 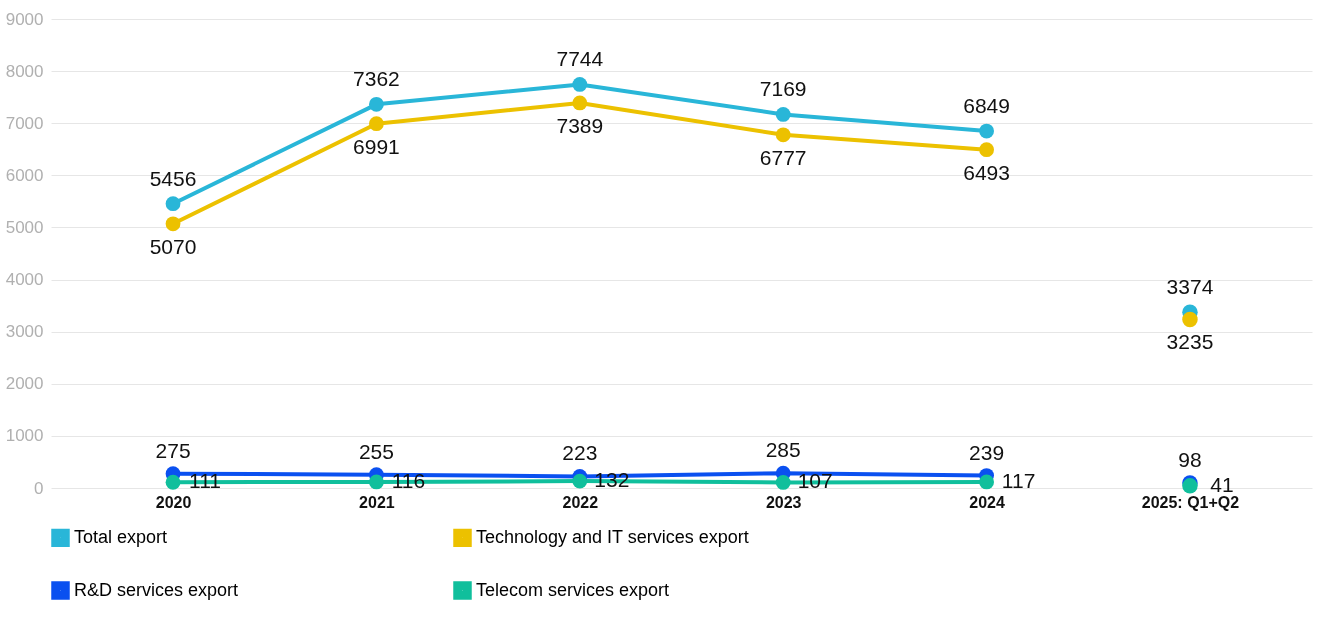 What do you see at coordinates (1190, 342) in the screenshot?
I see `data-label: 3235` at bounding box center [1190, 342].